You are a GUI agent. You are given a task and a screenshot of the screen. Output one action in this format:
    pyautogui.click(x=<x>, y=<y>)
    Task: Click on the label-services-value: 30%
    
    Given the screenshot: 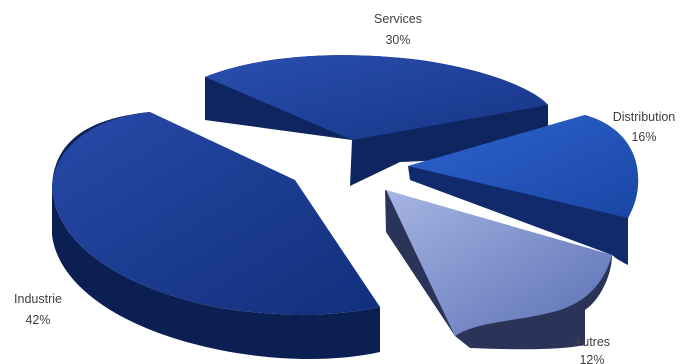 What is the action you would take?
    pyautogui.click(x=397, y=40)
    